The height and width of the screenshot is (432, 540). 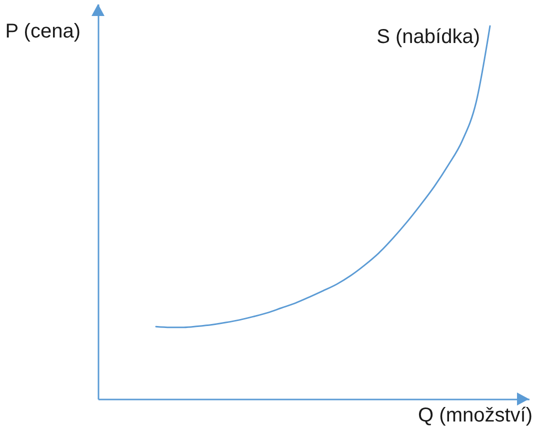 What do you see at coordinates (475, 415) in the screenshot?
I see `x-axis-title: Q (množství)` at bounding box center [475, 415].